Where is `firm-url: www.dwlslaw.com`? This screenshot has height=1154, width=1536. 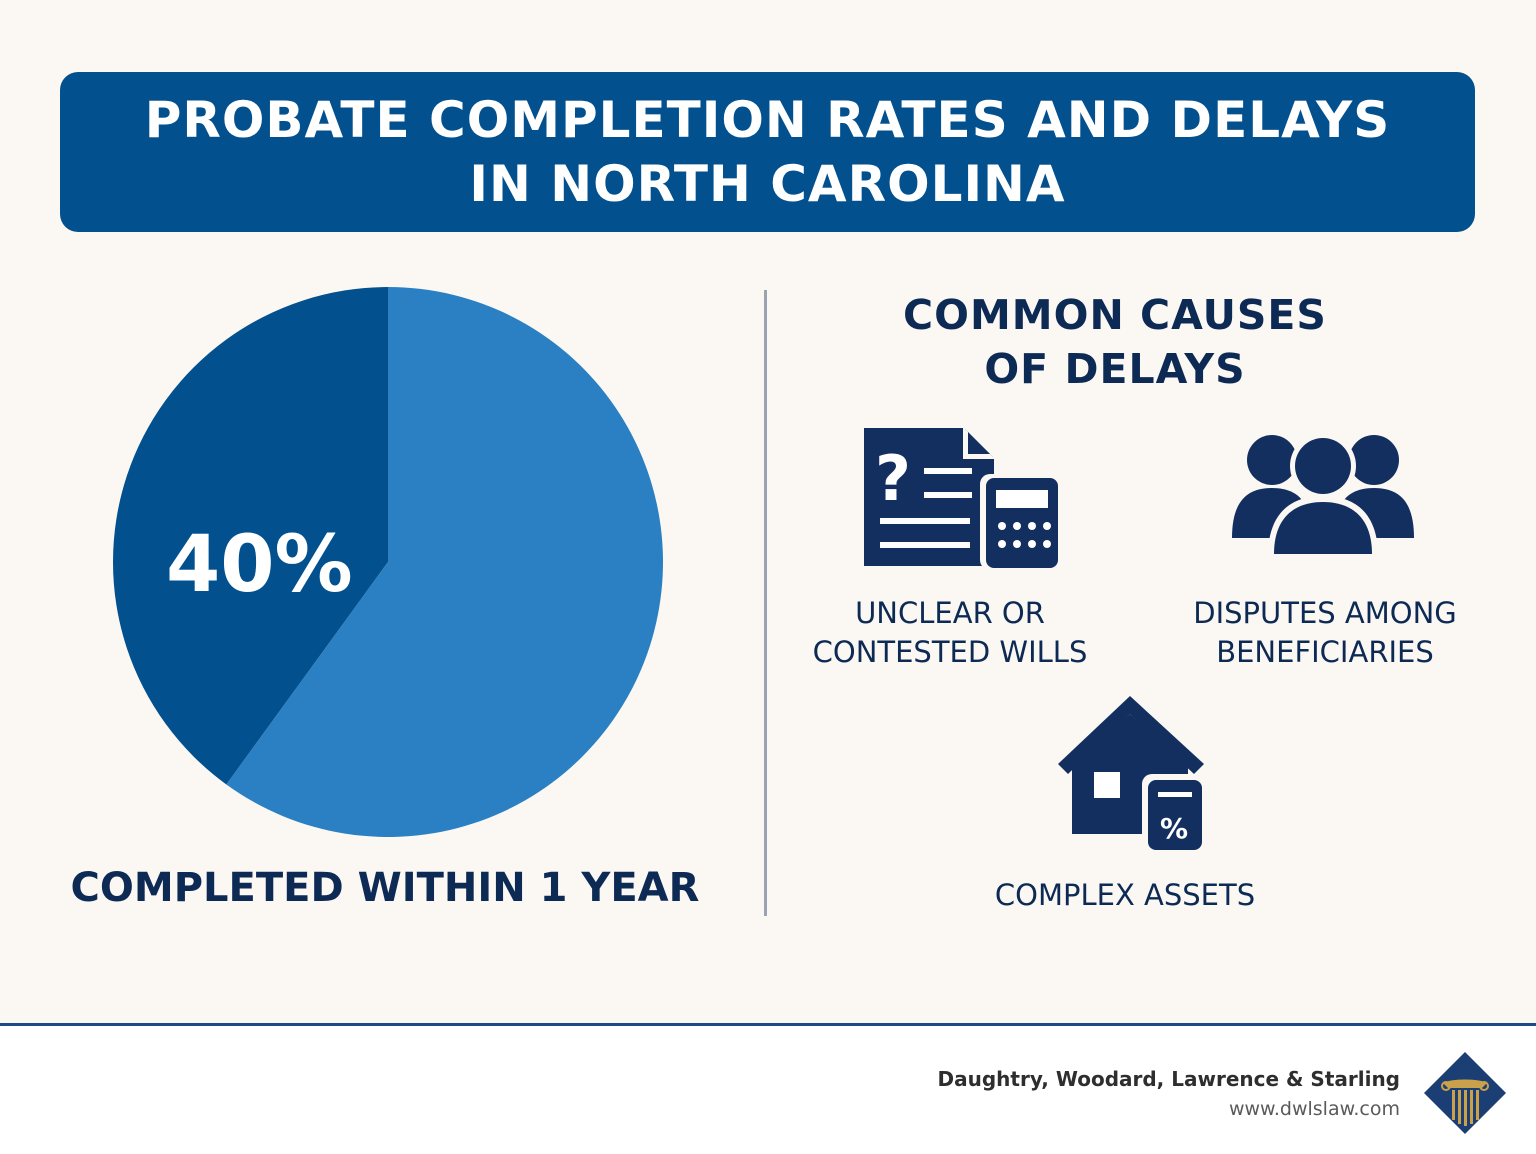 firm-url: www.dwlslaw.com is located at coordinates (1314, 1109).